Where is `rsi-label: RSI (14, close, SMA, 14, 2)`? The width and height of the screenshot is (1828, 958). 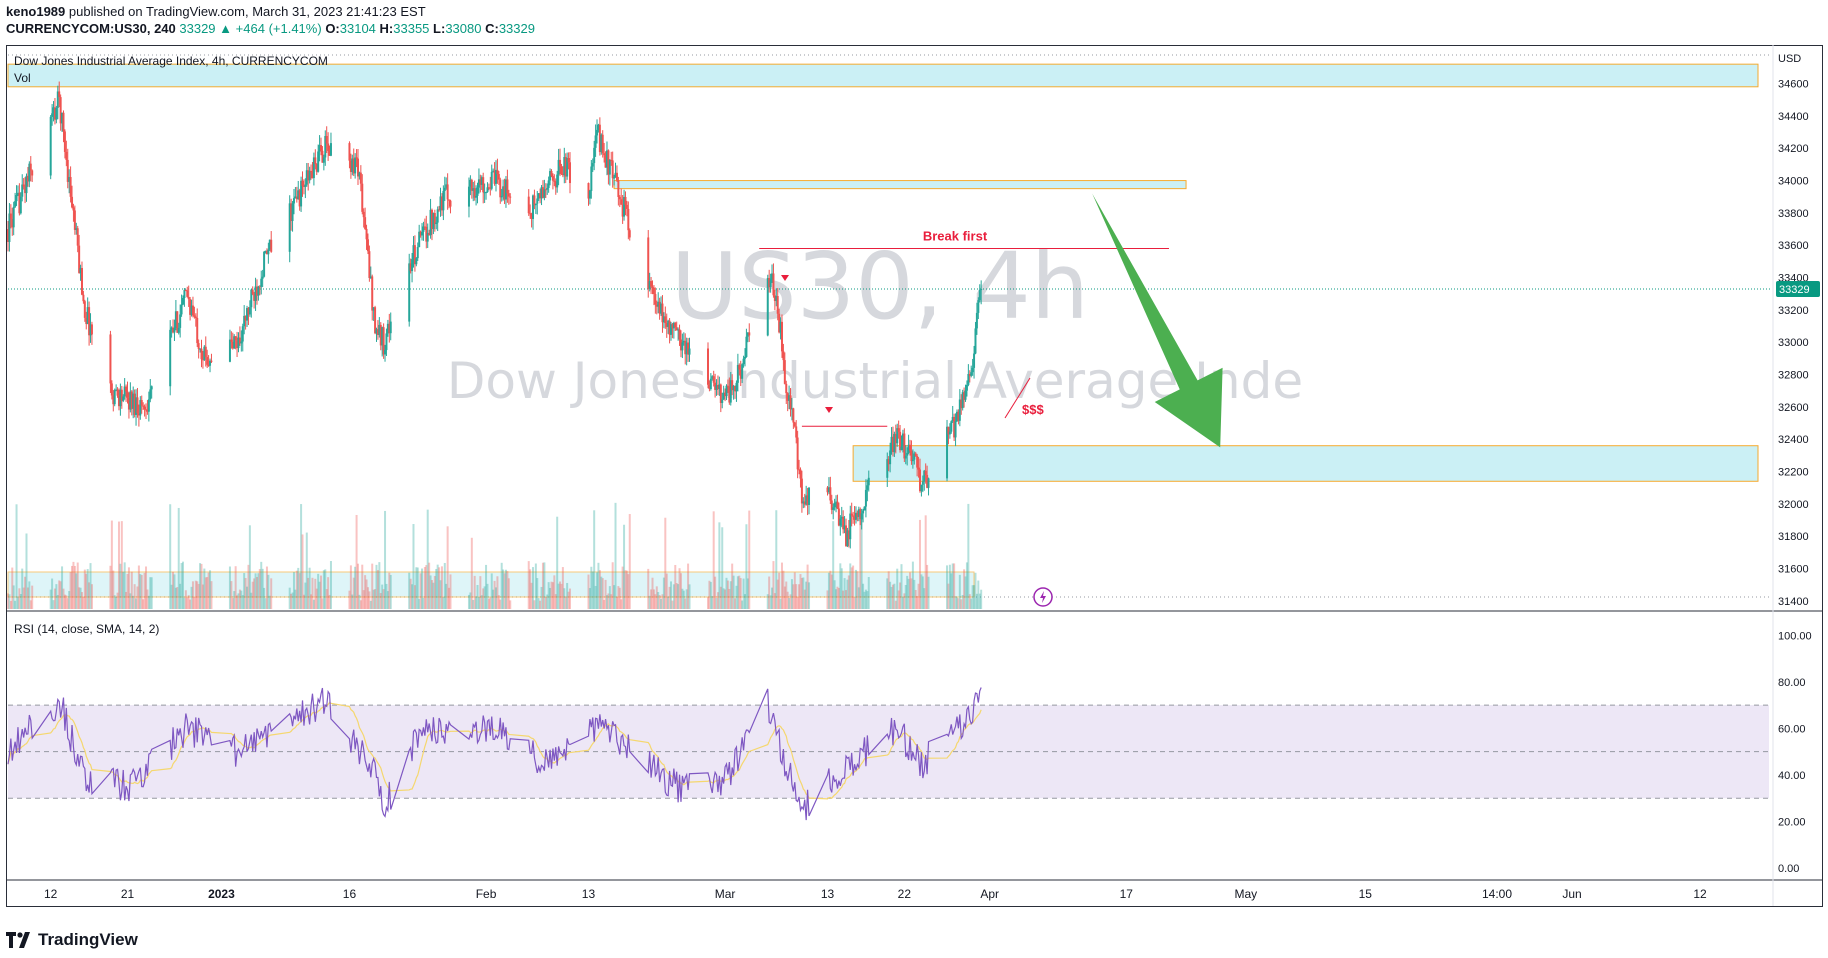
rsi-label: RSI (14, close, SMA, 14, 2) is located at coordinates (86, 629).